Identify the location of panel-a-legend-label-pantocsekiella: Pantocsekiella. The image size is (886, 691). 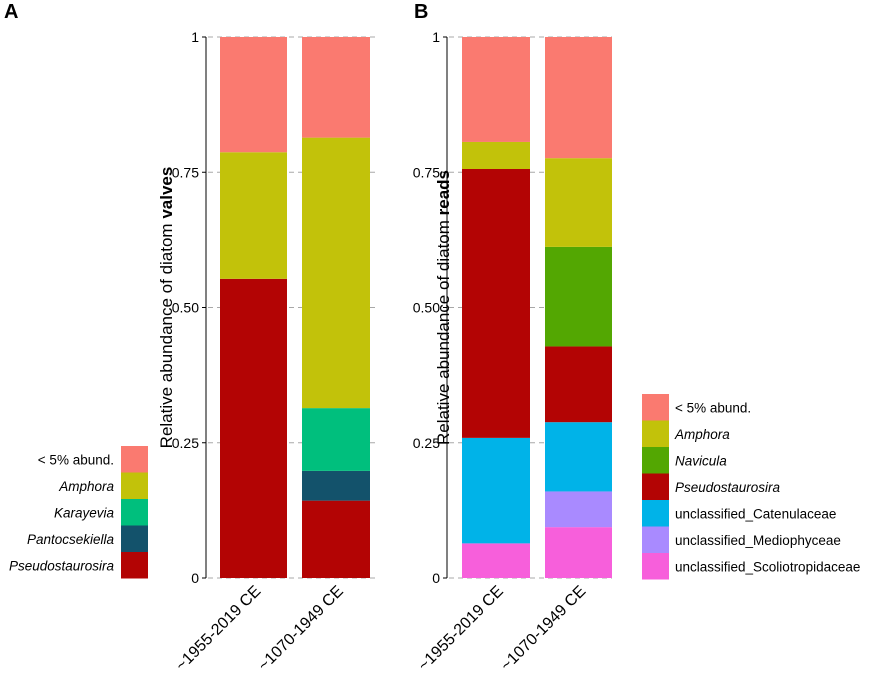
(71, 539).